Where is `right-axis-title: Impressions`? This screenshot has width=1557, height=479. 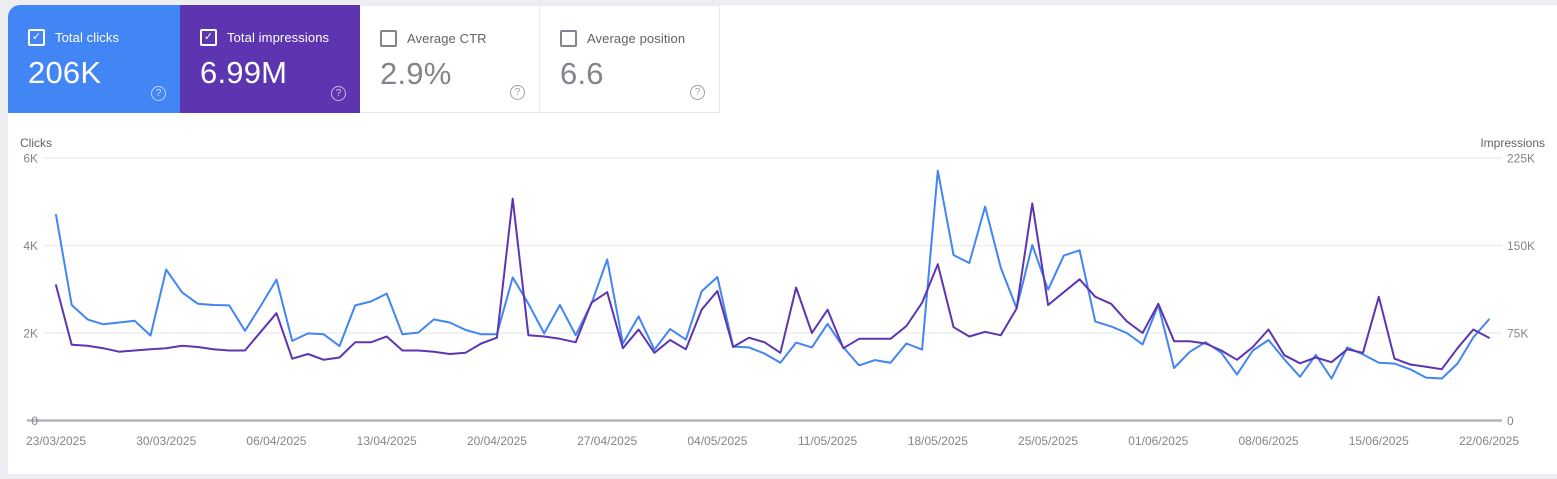
right-axis-title: Impressions is located at coordinates (1512, 143).